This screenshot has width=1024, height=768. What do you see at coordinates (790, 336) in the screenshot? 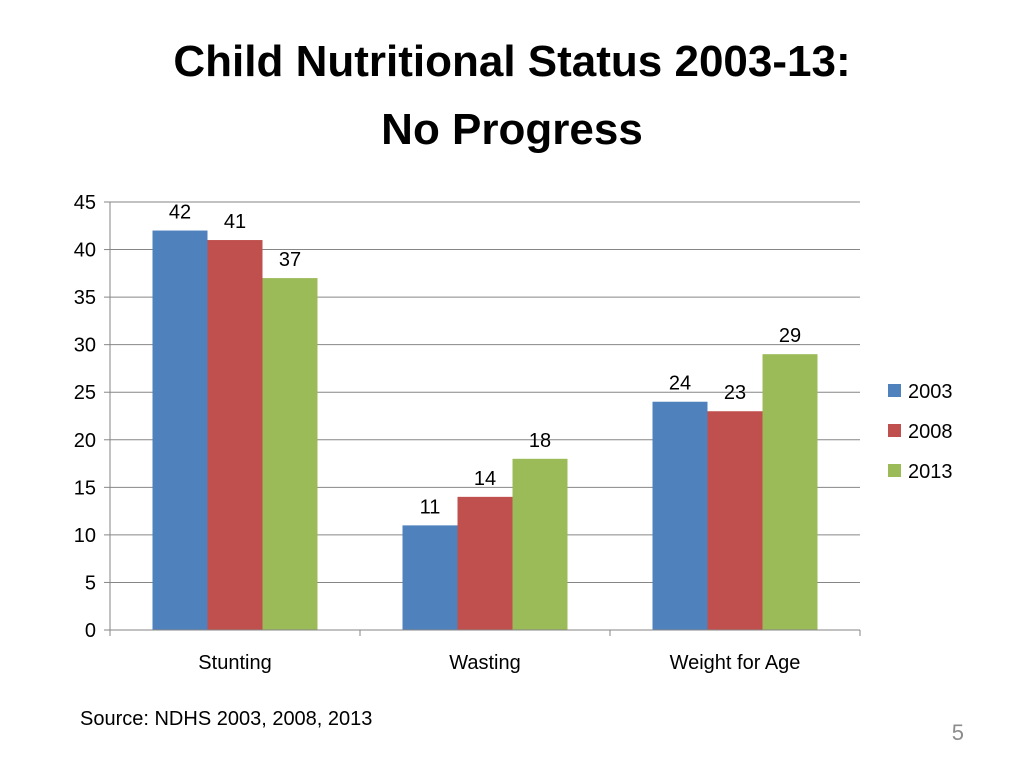
I see `data-label: 29` at bounding box center [790, 336].